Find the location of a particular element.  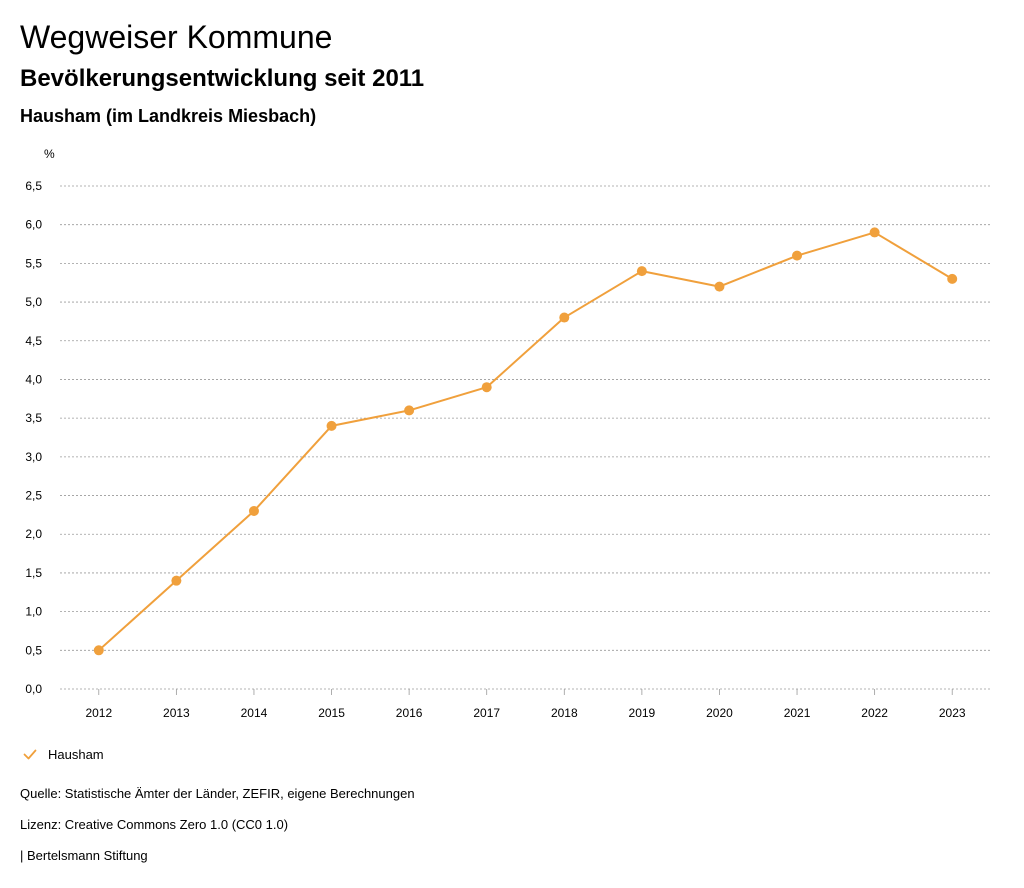

y-tick-label: 0,0 is located at coordinates (33, 689).